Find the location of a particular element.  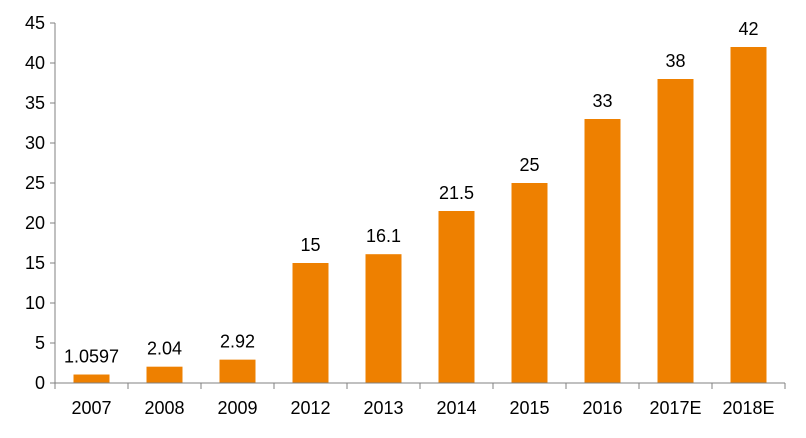

y-tick-label: 10 is located at coordinates (35, 303).